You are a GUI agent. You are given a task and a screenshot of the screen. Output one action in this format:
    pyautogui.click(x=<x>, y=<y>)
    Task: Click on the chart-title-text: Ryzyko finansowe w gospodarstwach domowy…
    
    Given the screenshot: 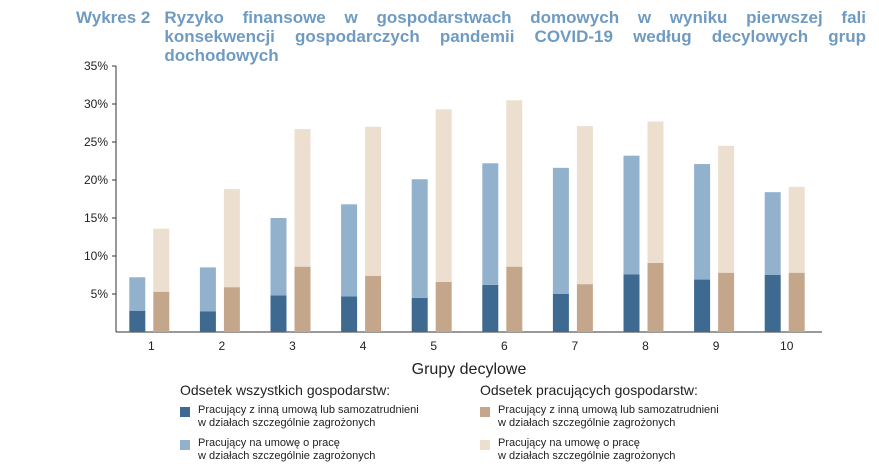 What is the action you would take?
    pyautogui.click(x=515, y=36)
    